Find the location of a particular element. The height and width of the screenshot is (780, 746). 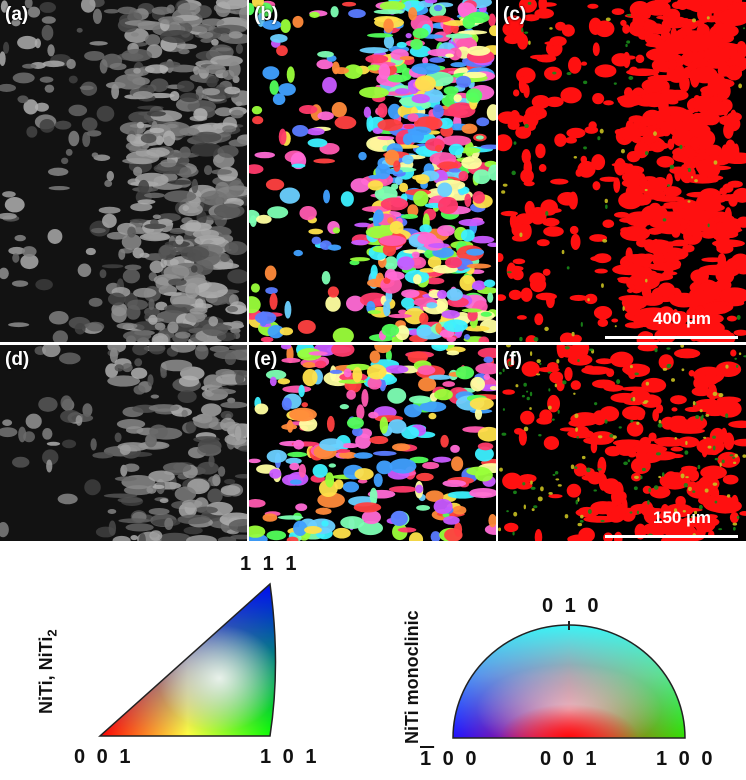

monoclinic-key-phase-label: NiTi monoclinic is located at coordinates (412, 677).